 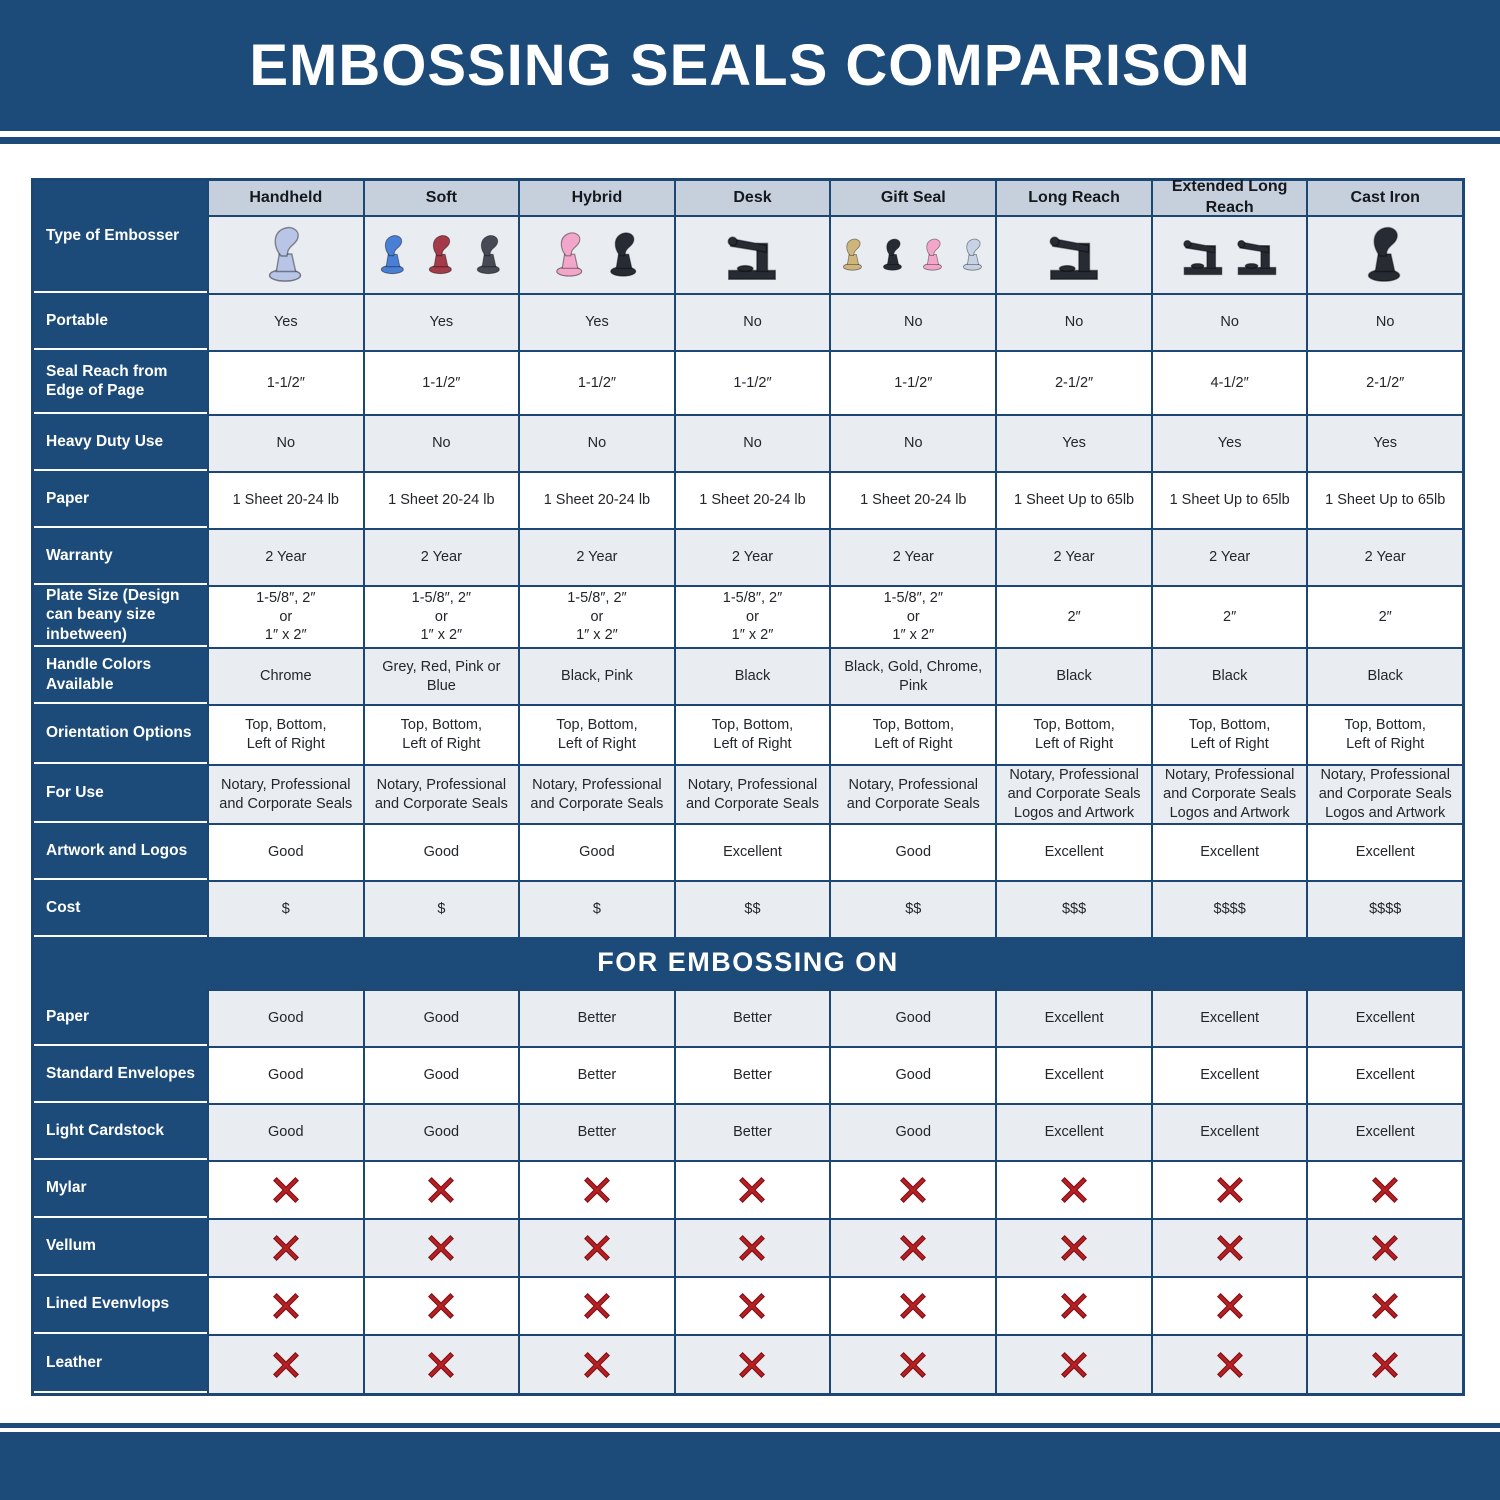 I want to click on spec-seal-reach-from-edge-of-page-cast-iron-cell: 2-1/2″, so click(x=1384, y=382).